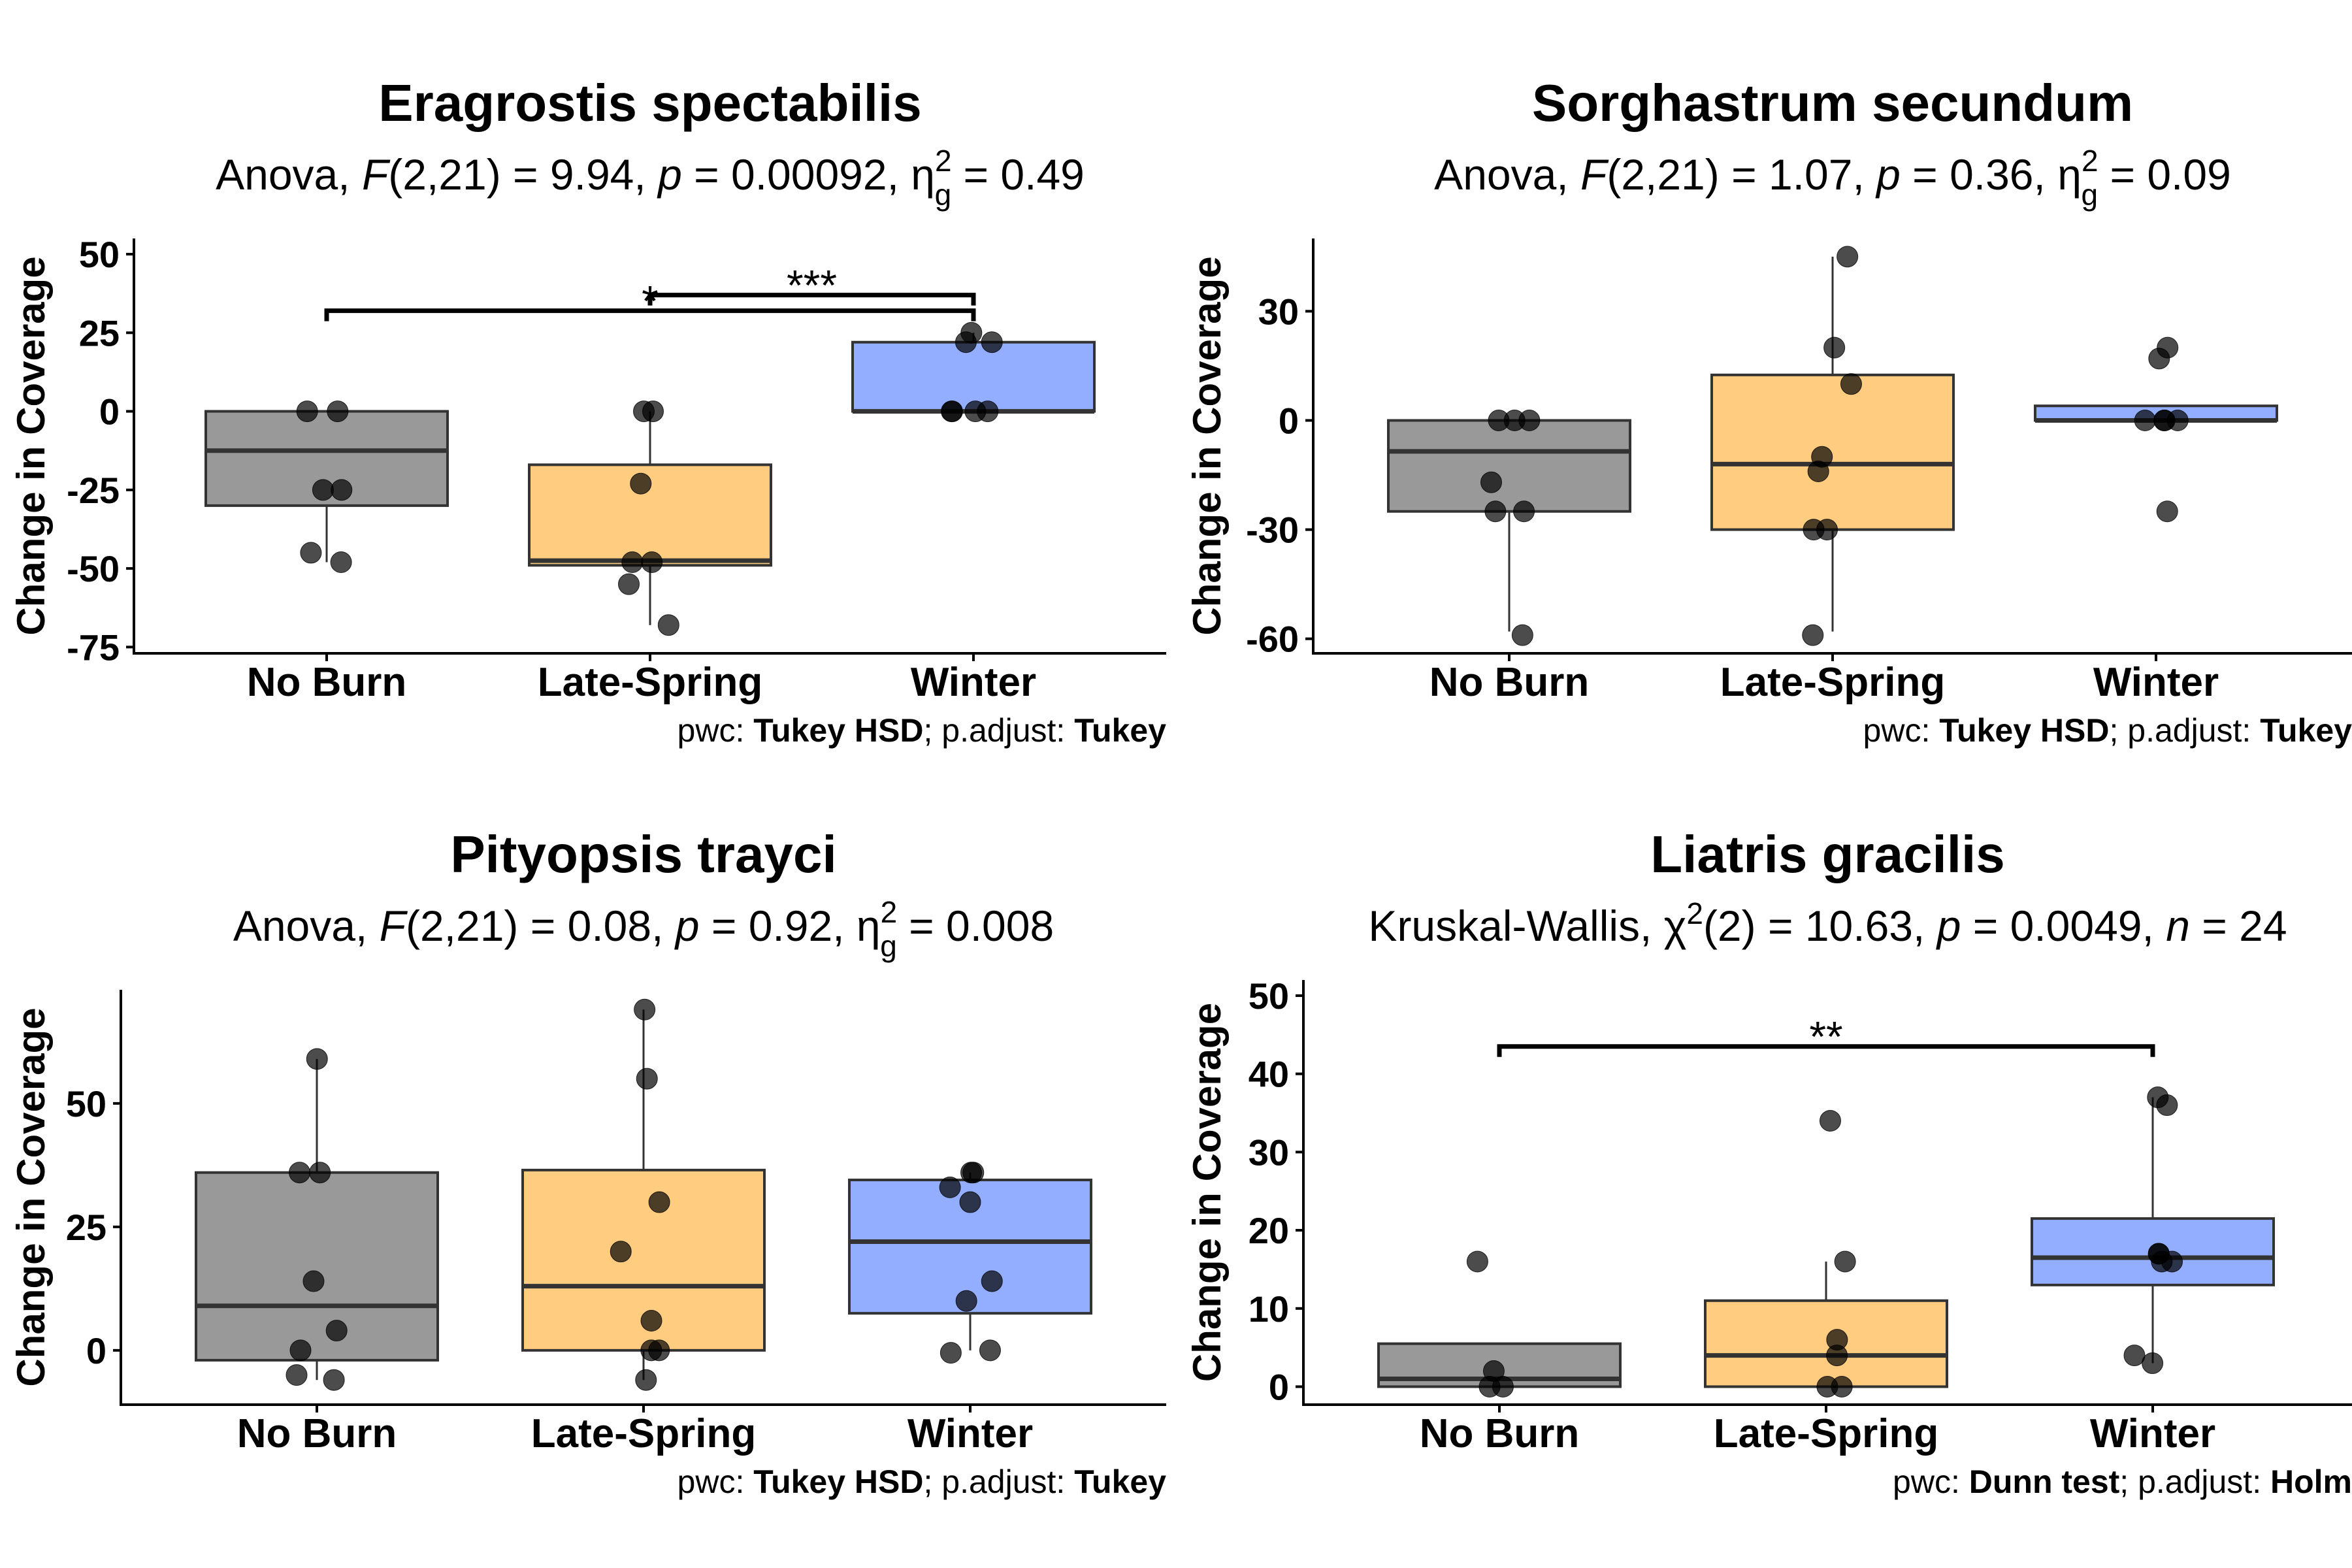 The height and width of the screenshot is (1568, 2352). Describe the element at coordinates (2263, 926) in the screenshot. I see `n-value: 24` at that location.